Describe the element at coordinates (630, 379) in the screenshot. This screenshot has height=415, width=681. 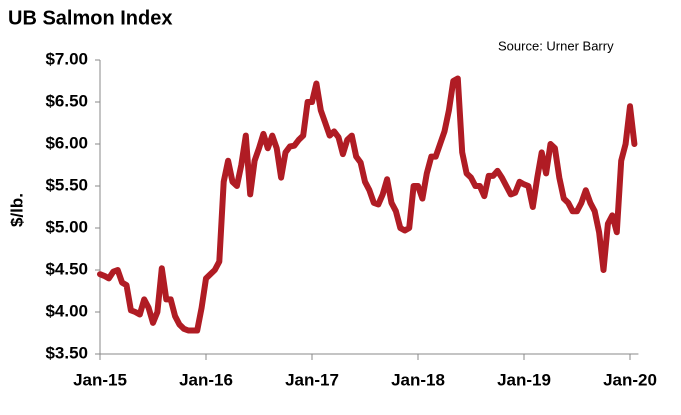
I see `x-tick-label: Jan-20` at that location.